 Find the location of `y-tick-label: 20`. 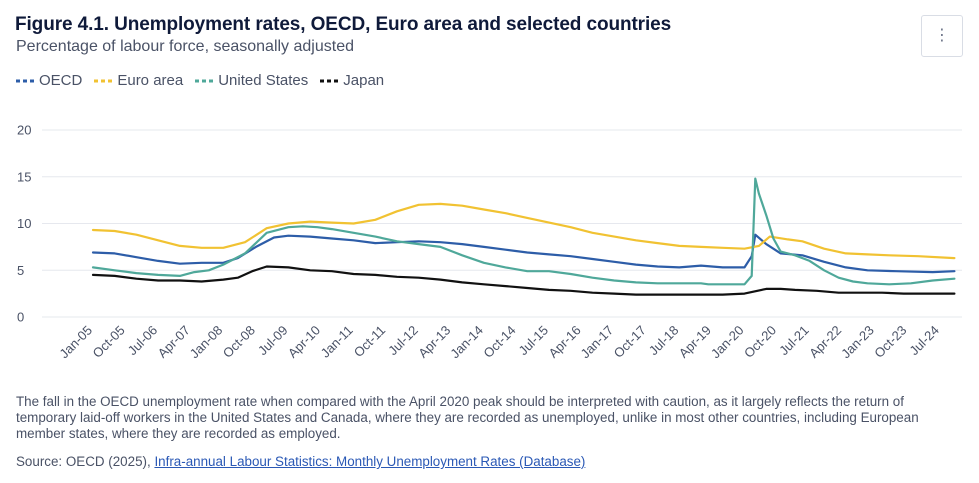

y-tick-label: 20 is located at coordinates (24, 130).